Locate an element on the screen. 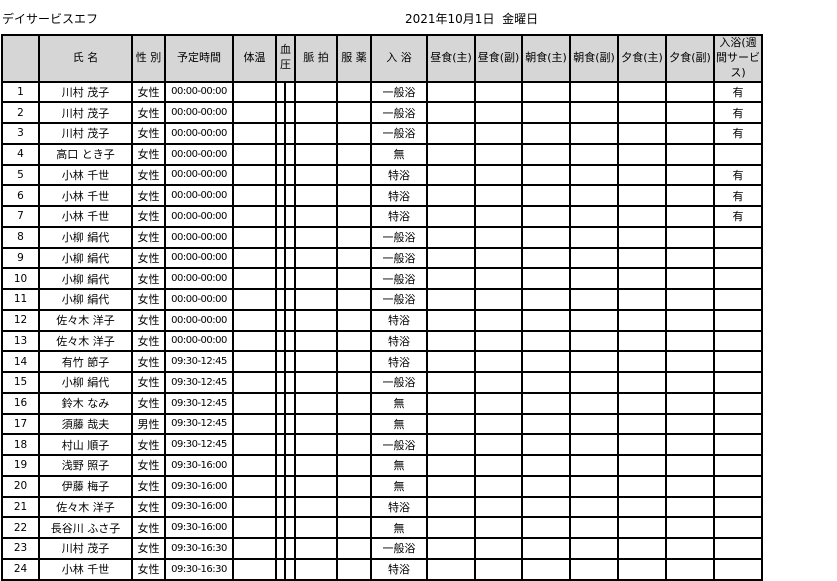  cell-scheduled-time: 09:30-16:30 is located at coordinates (199, 548).